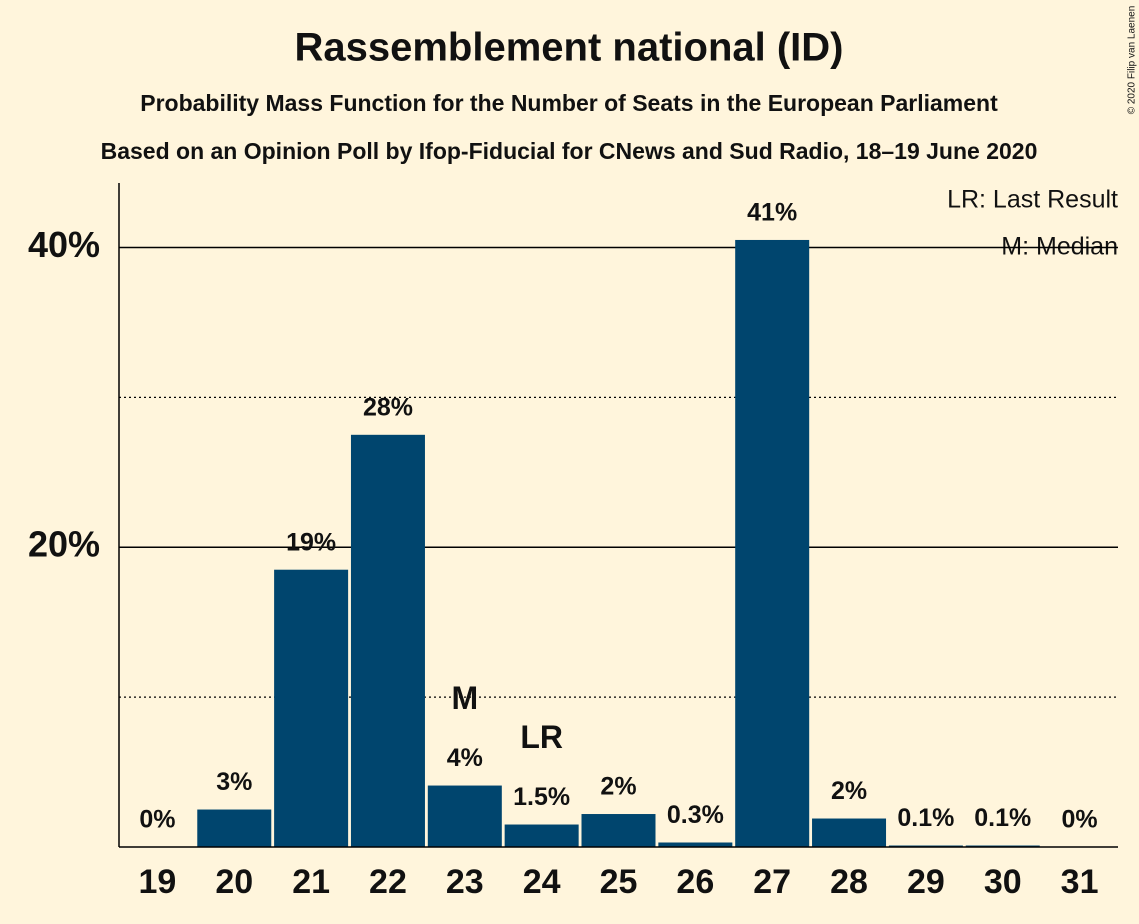  Describe the element at coordinates (1059, 247) in the screenshot. I see `legend-entry: M: Median` at that location.